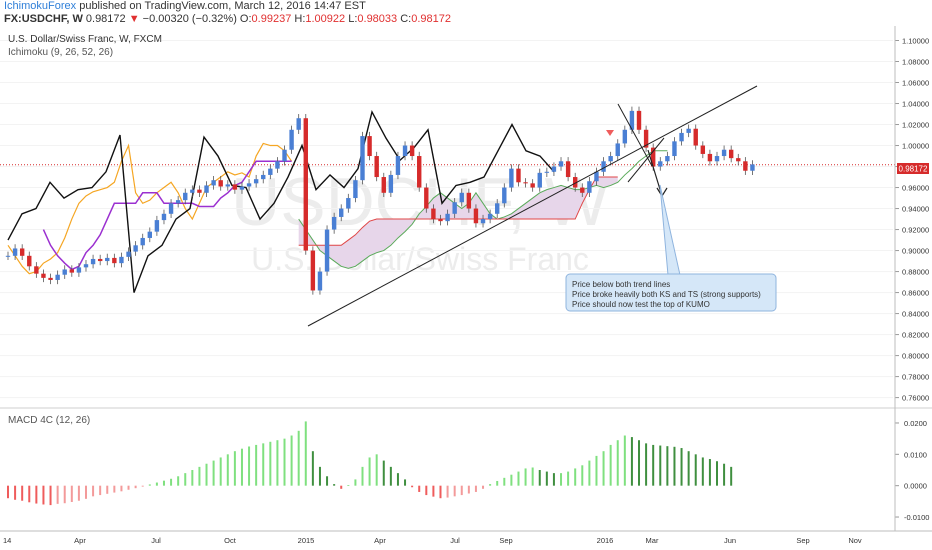 The image size is (932, 550). What do you see at coordinates (605, 540) in the screenshot?
I see `time-tick-label: 2016` at bounding box center [605, 540].